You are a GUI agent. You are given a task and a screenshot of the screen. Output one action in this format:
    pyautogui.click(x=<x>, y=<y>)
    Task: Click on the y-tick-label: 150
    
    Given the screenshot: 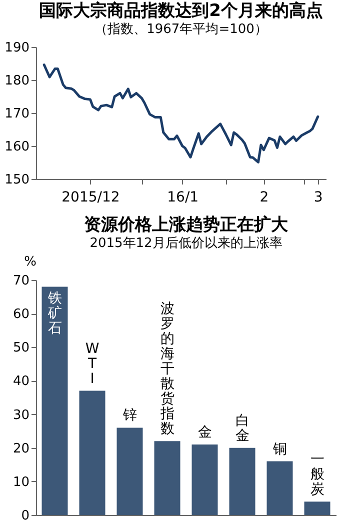 What is the action you would take?
    pyautogui.click(x=17, y=180)
    